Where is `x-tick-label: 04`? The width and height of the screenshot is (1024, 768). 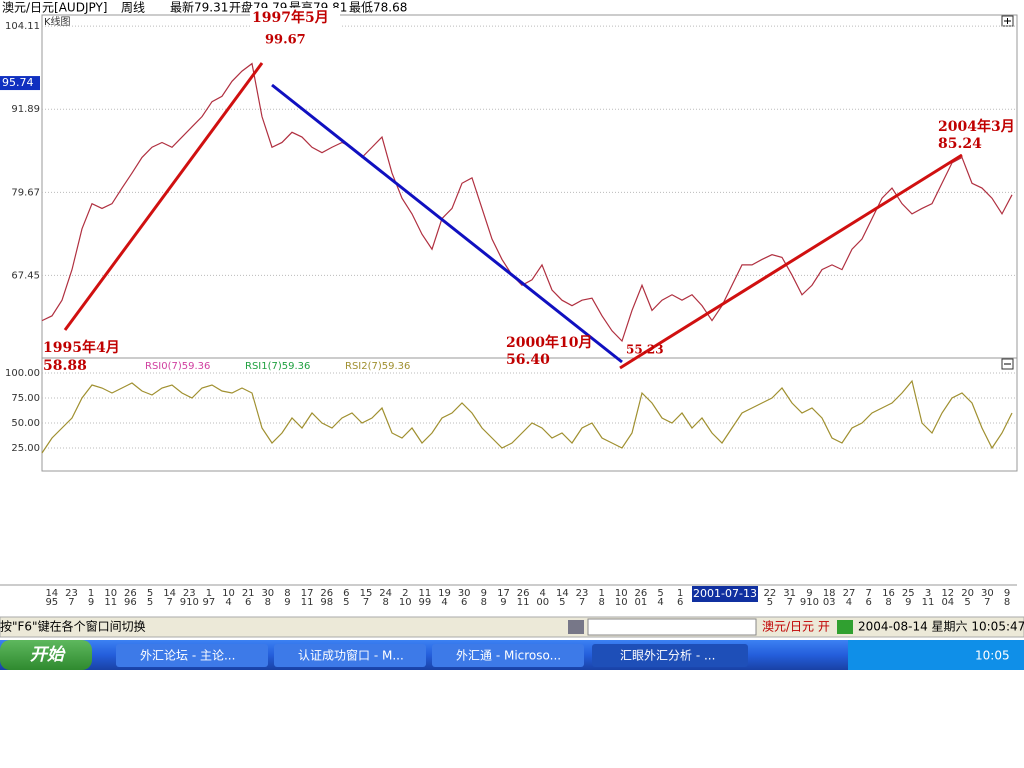 x-tick-label: 04 is located at coordinates (947, 602).